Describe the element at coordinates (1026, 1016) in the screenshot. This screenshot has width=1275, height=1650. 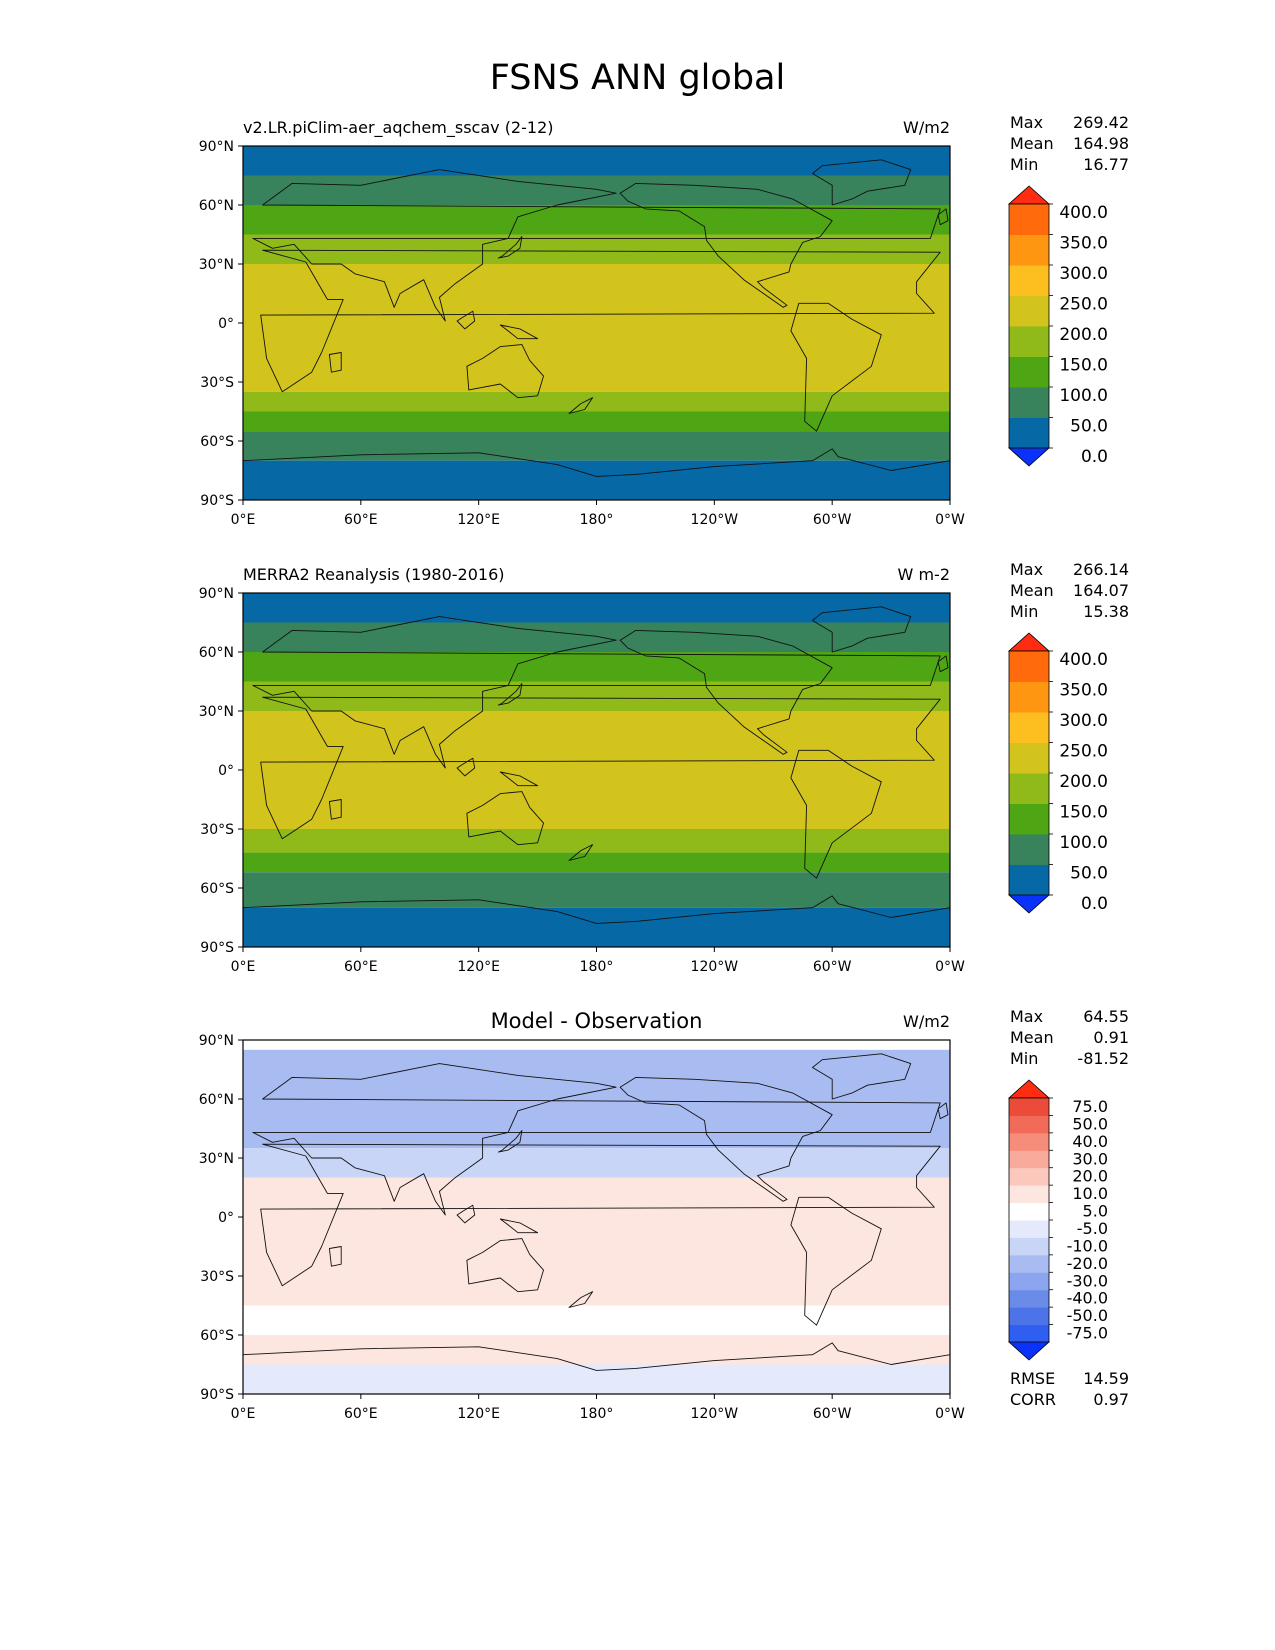
I see `difference-stat-label-max: Max` at that location.